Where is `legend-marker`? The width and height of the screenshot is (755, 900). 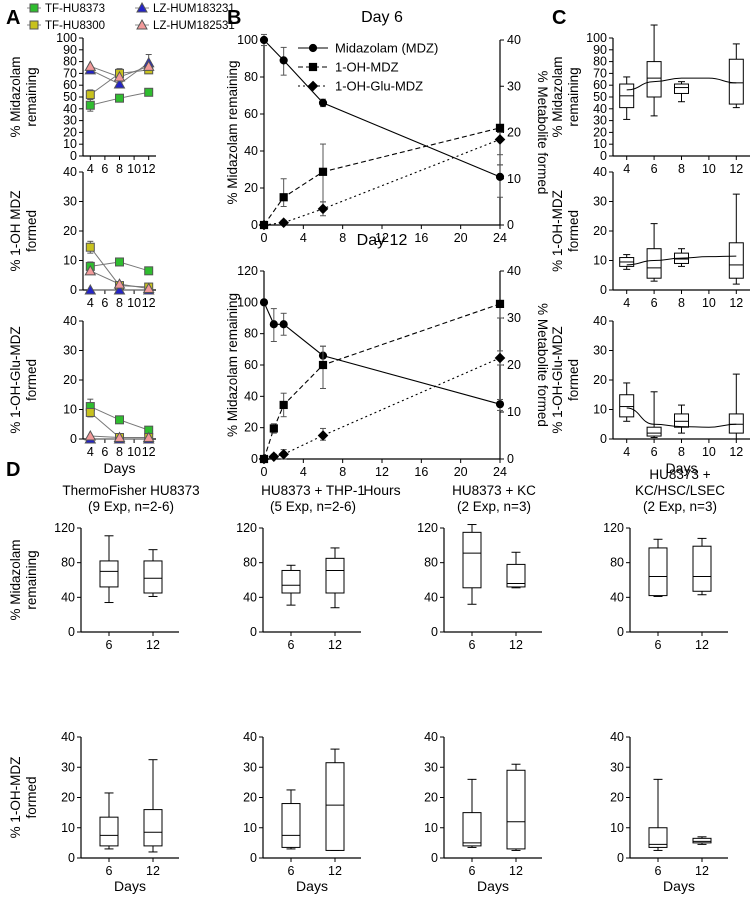
legend-marker is located at coordinates (142, 7).